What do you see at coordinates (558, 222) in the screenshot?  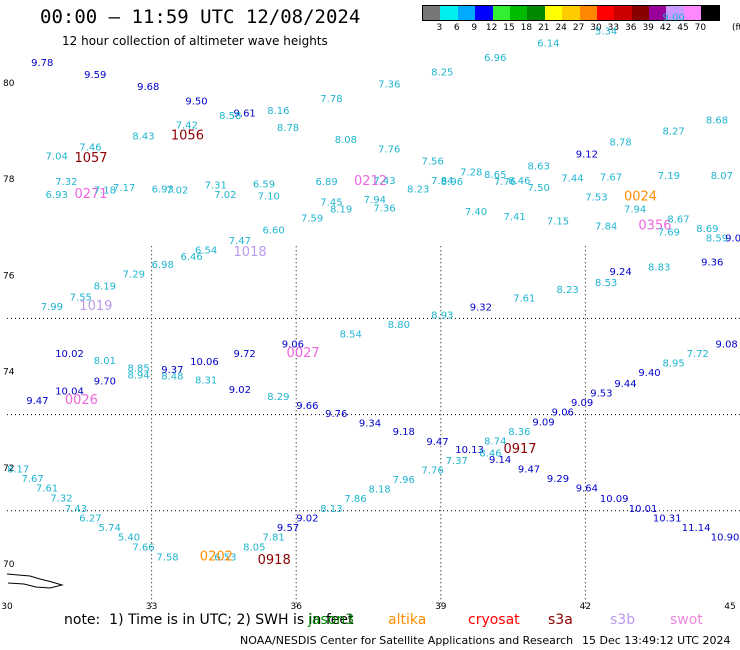 I see `wave-height-value: 7.15` at bounding box center [558, 222].